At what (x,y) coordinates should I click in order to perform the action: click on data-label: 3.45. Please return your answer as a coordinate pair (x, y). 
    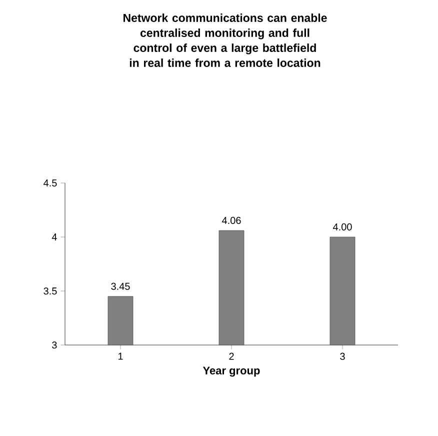
    Looking at the image, I should click on (120, 286).